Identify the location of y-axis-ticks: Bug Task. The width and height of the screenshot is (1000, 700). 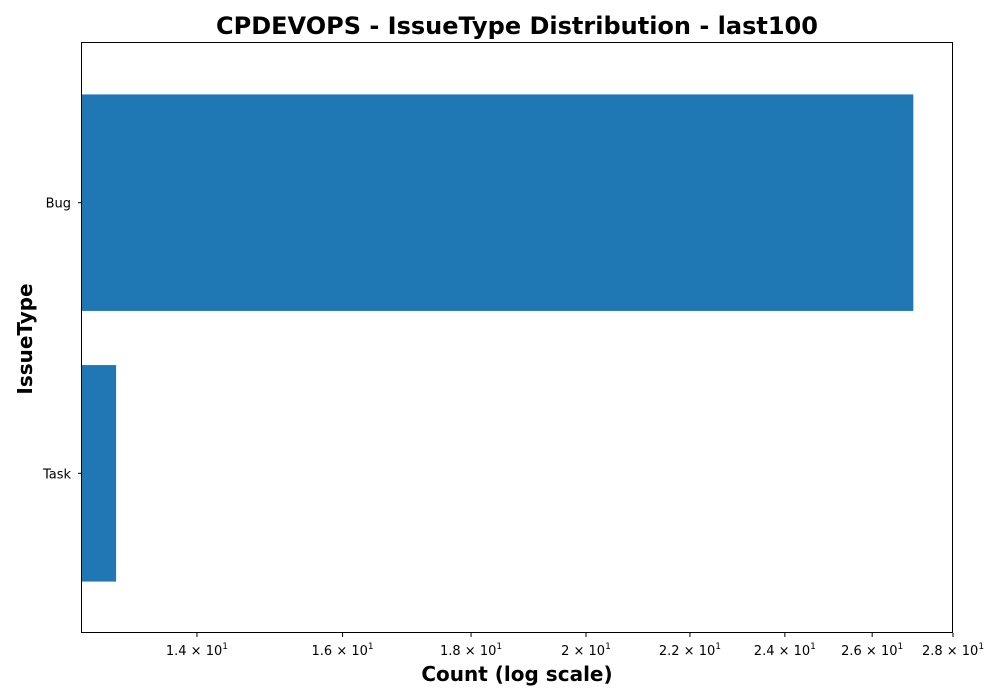
(62, 339).